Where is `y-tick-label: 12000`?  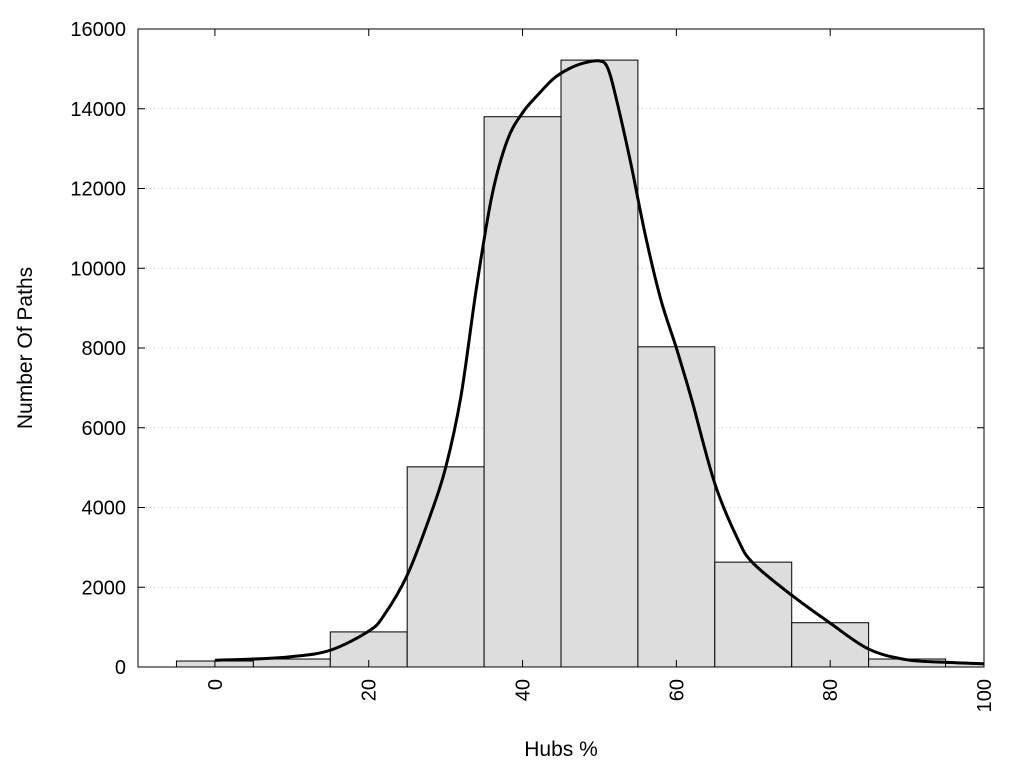
y-tick-label: 12000 is located at coordinates (98, 190).